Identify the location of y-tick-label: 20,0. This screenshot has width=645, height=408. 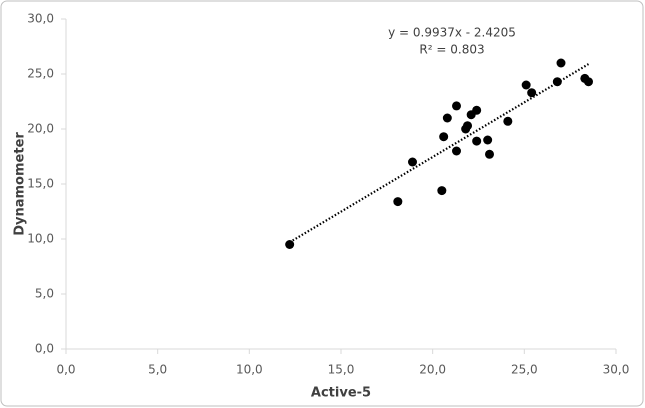
(40, 129).